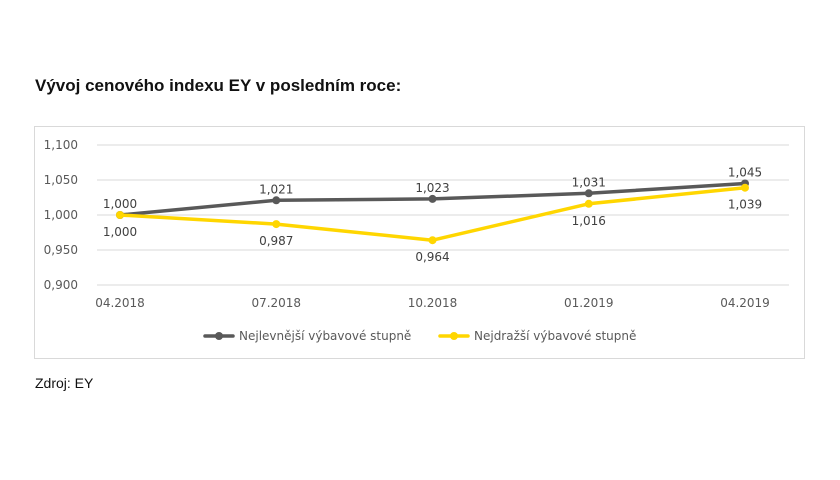  Describe the element at coordinates (589, 303) in the screenshot. I see `x-tick-label: 01.2019` at that location.